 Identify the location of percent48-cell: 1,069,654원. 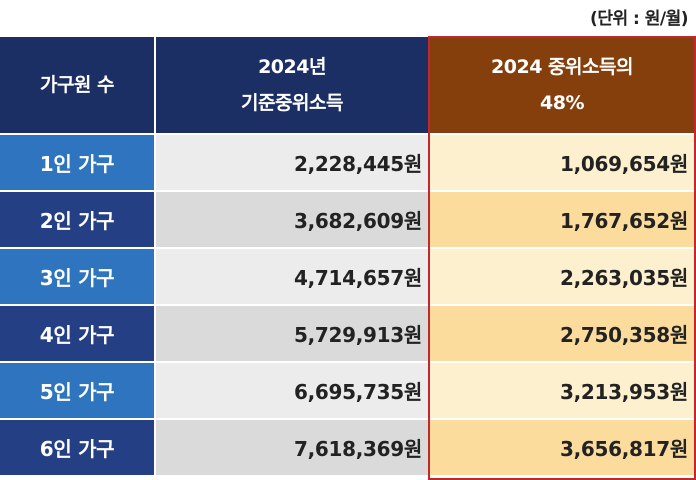
(562, 163).